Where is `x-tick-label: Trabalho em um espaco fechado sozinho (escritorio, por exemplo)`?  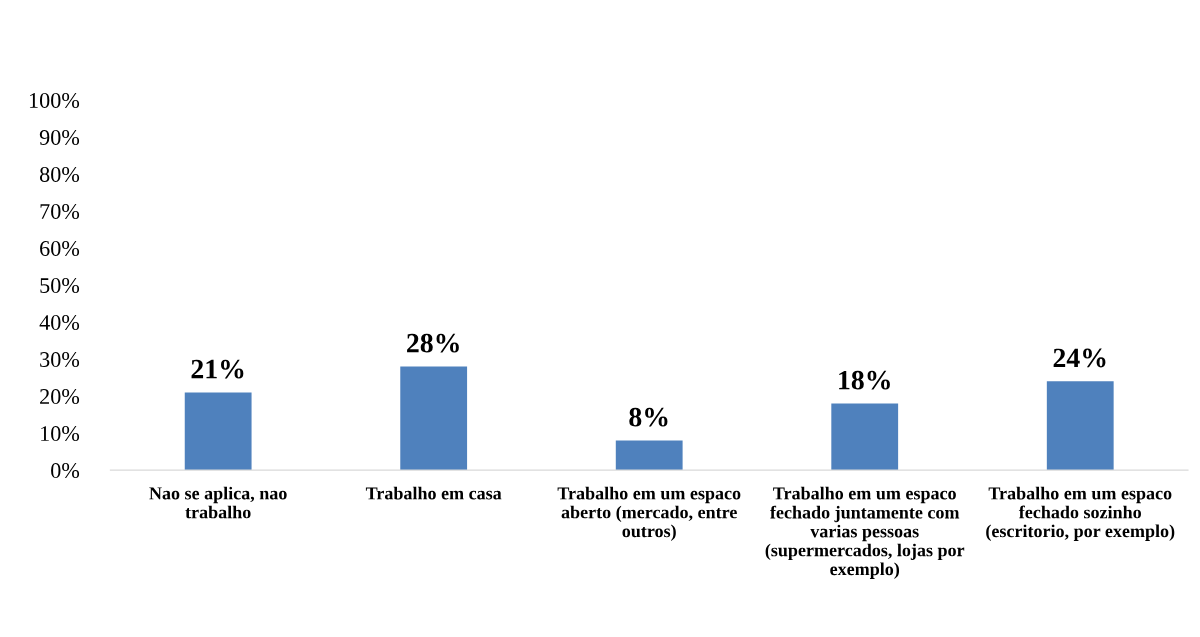
x-tick-label: Trabalho em um espaco fechado sozinho (escritorio, por exemplo) is located at coordinates (1080, 513).